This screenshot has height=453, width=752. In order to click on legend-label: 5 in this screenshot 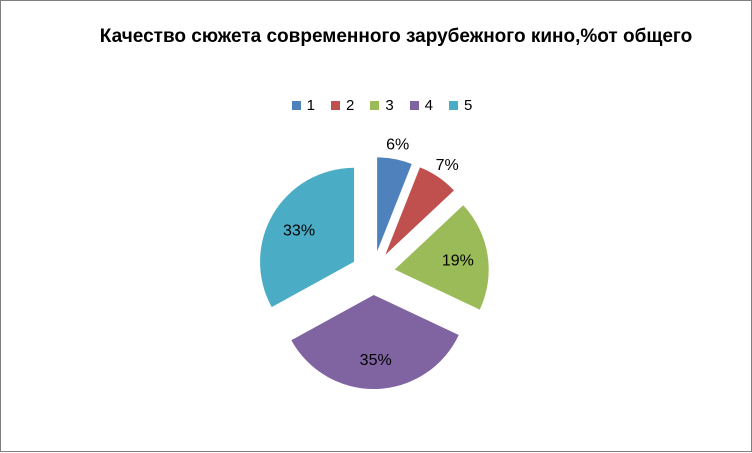, I will do `click(468, 105)`.